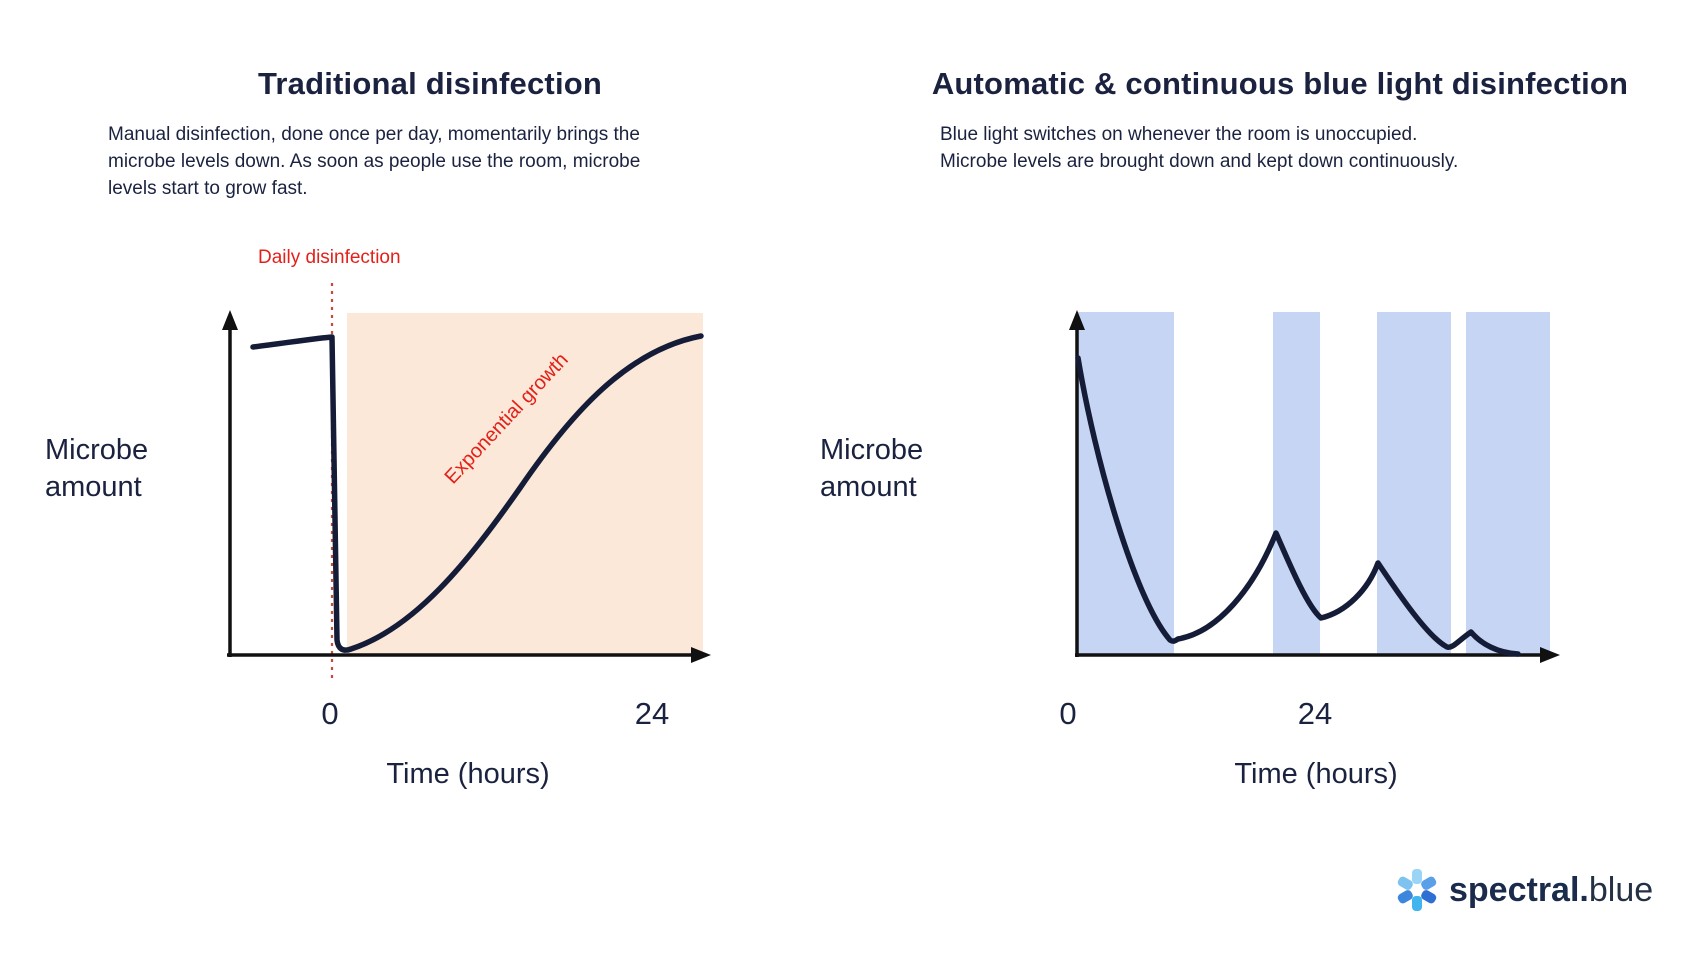 This screenshot has width=1707, height=960. What do you see at coordinates (1417, 890) in the screenshot?
I see `logo-starburst-icon` at bounding box center [1417, 890].